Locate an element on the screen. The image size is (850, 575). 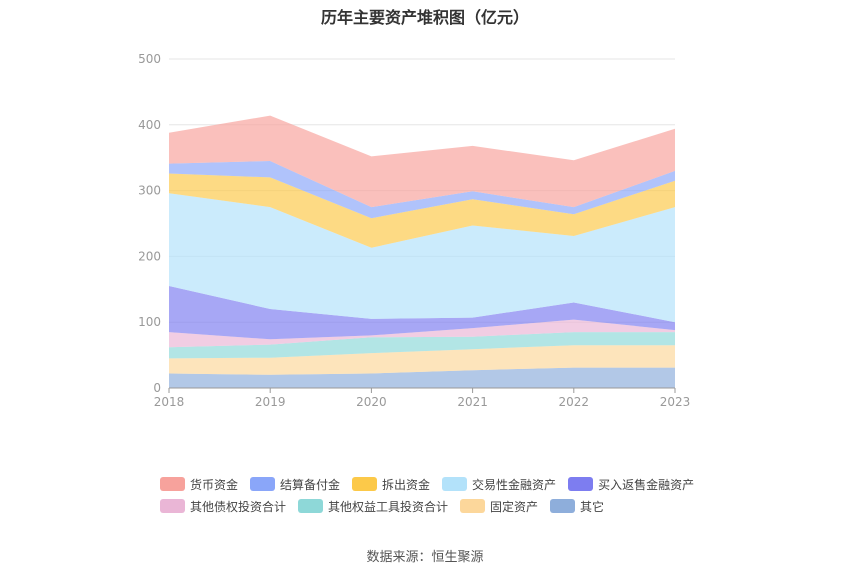
y-tick-label: 100 is located at coordinates (149, 322).